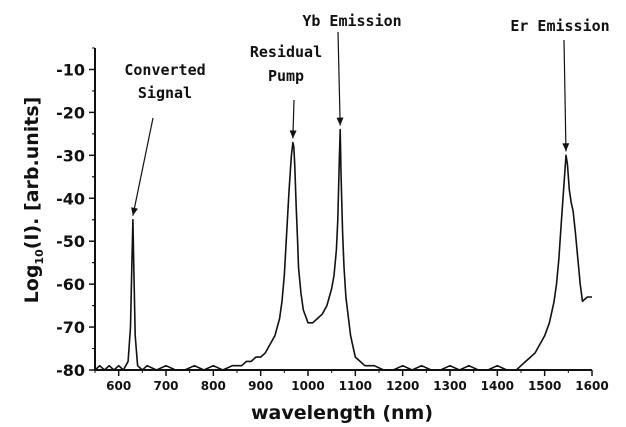  What do you see at coordinates (497, 386) in the screenshot?
I see `x-tick-label: 1400` at bounding box center [497, 386].